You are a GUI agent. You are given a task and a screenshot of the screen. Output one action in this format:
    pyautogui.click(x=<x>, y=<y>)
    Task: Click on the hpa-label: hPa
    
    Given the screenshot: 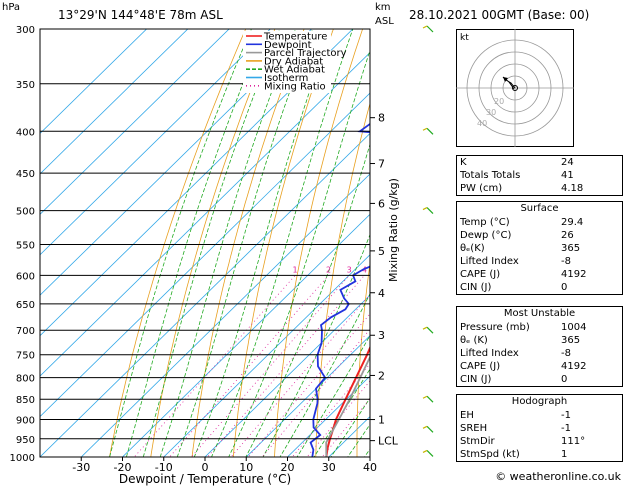 What is the action you would take?
    pyautogui.click(x=11, y=7)
    